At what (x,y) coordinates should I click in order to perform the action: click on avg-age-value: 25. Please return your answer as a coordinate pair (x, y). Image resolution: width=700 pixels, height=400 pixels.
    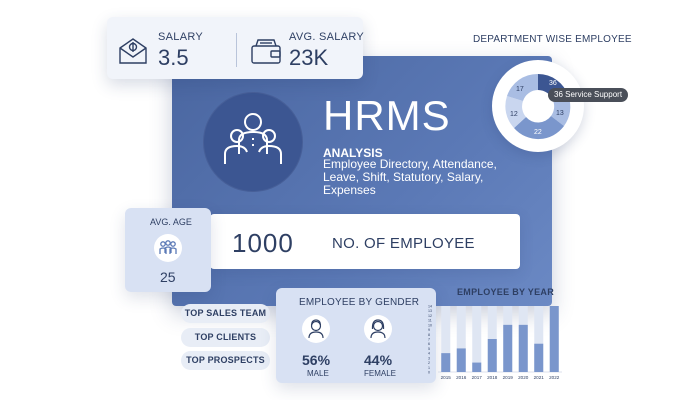
    Looking at the image, I should click on (168, 277).